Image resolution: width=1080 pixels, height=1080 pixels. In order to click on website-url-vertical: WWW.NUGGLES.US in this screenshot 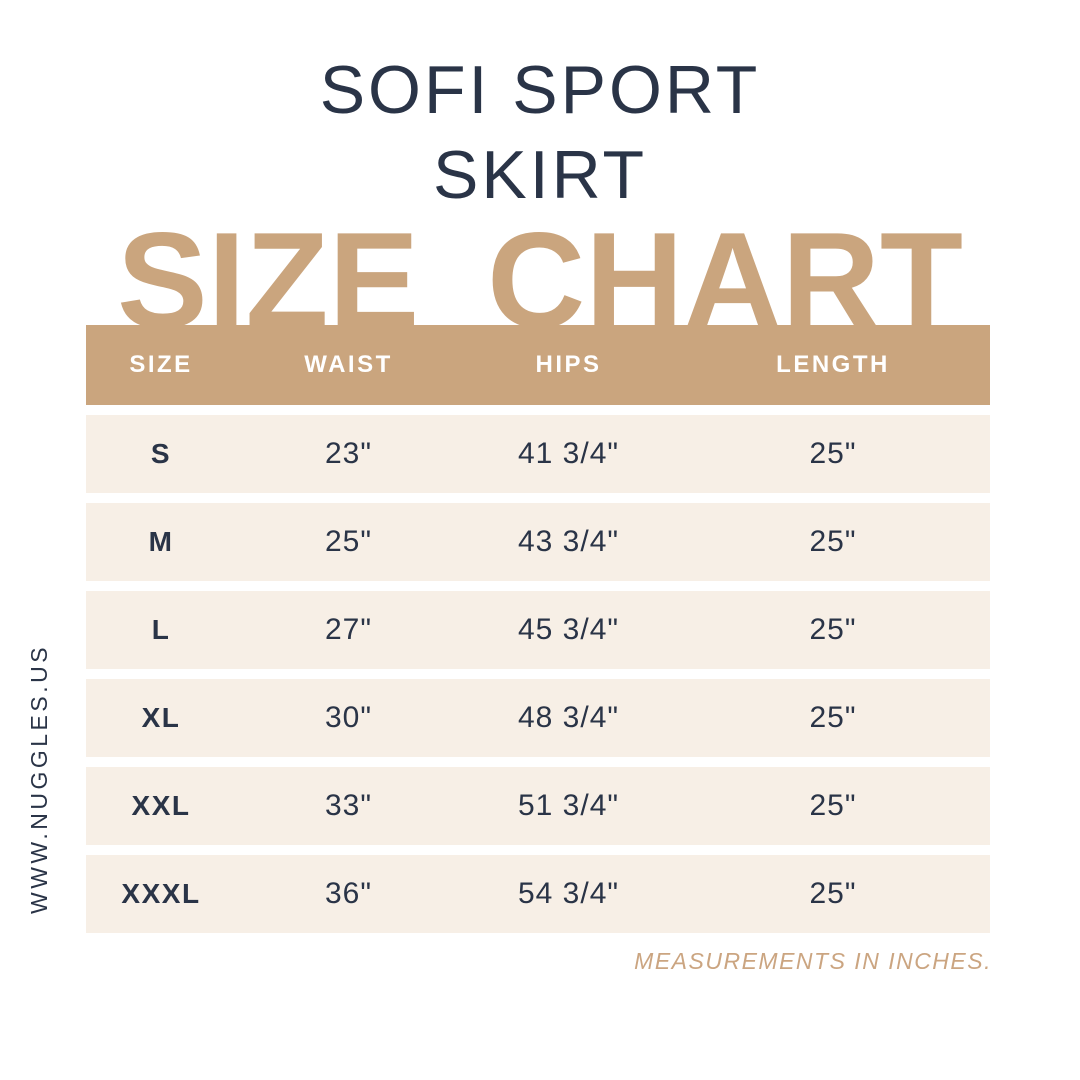, I will do `click(39, 779)`.